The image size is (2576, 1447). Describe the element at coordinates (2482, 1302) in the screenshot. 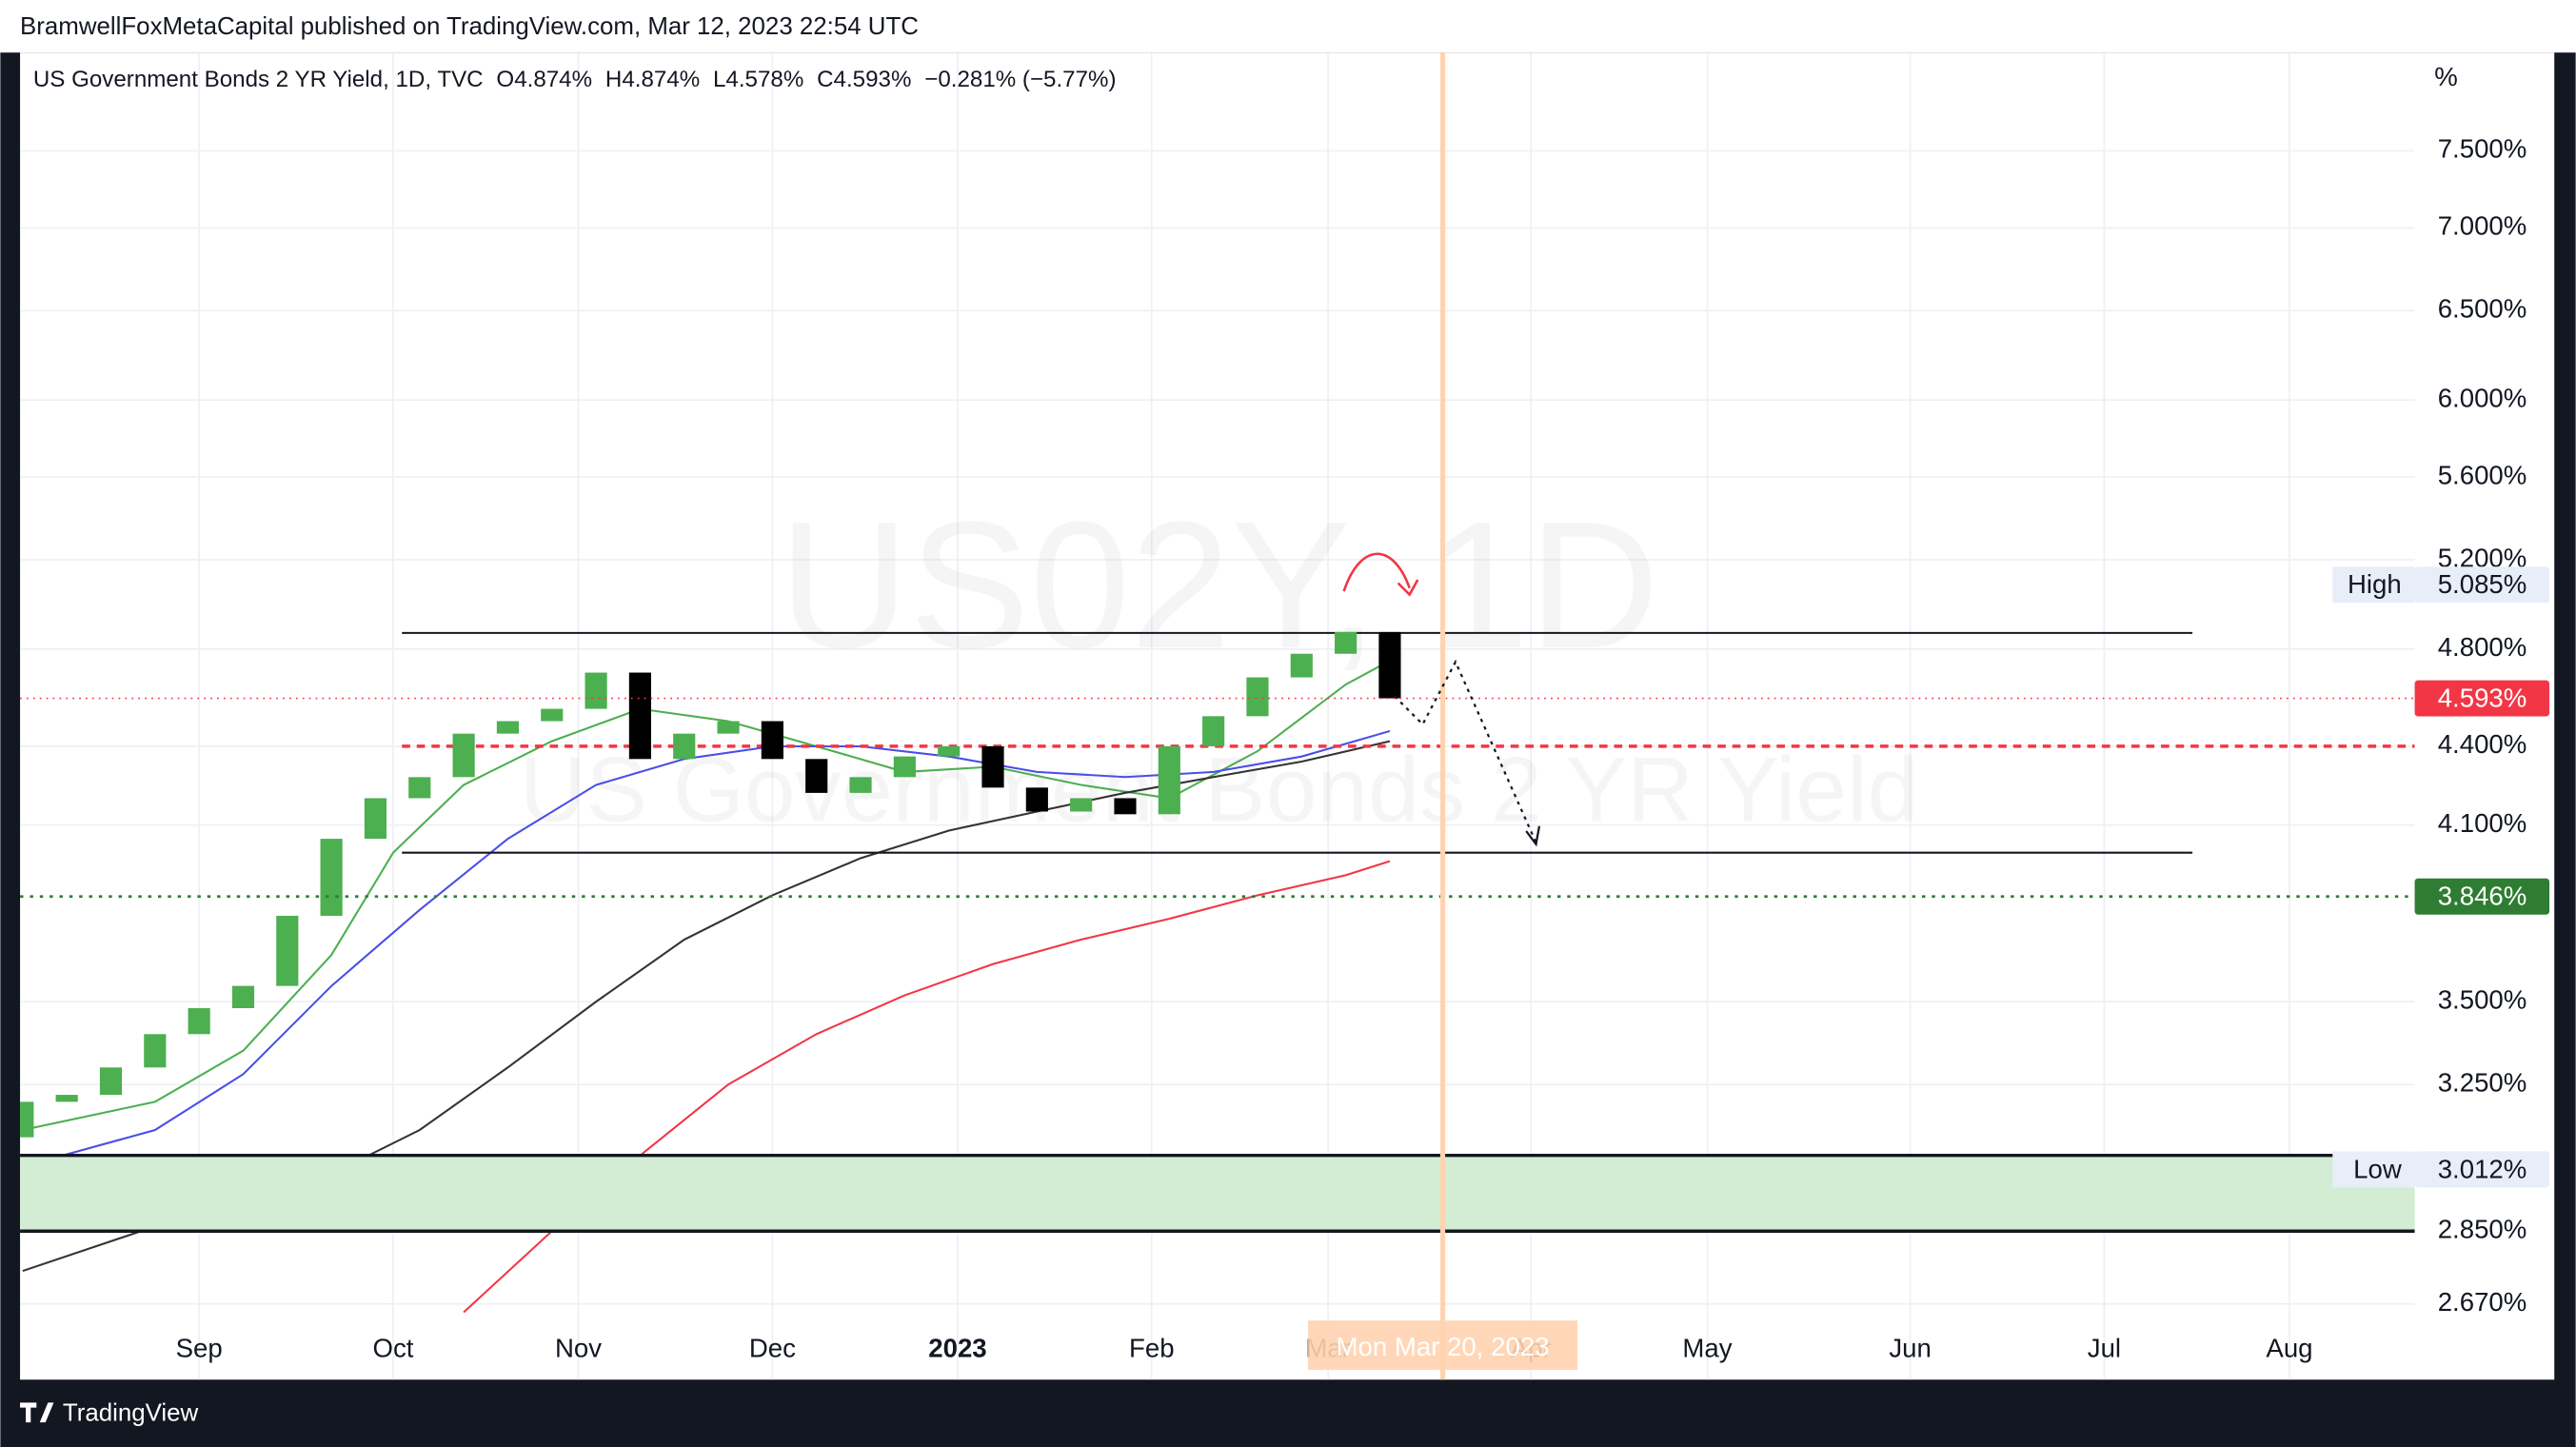

I see `y-tick-label: 2.670%` at that location.